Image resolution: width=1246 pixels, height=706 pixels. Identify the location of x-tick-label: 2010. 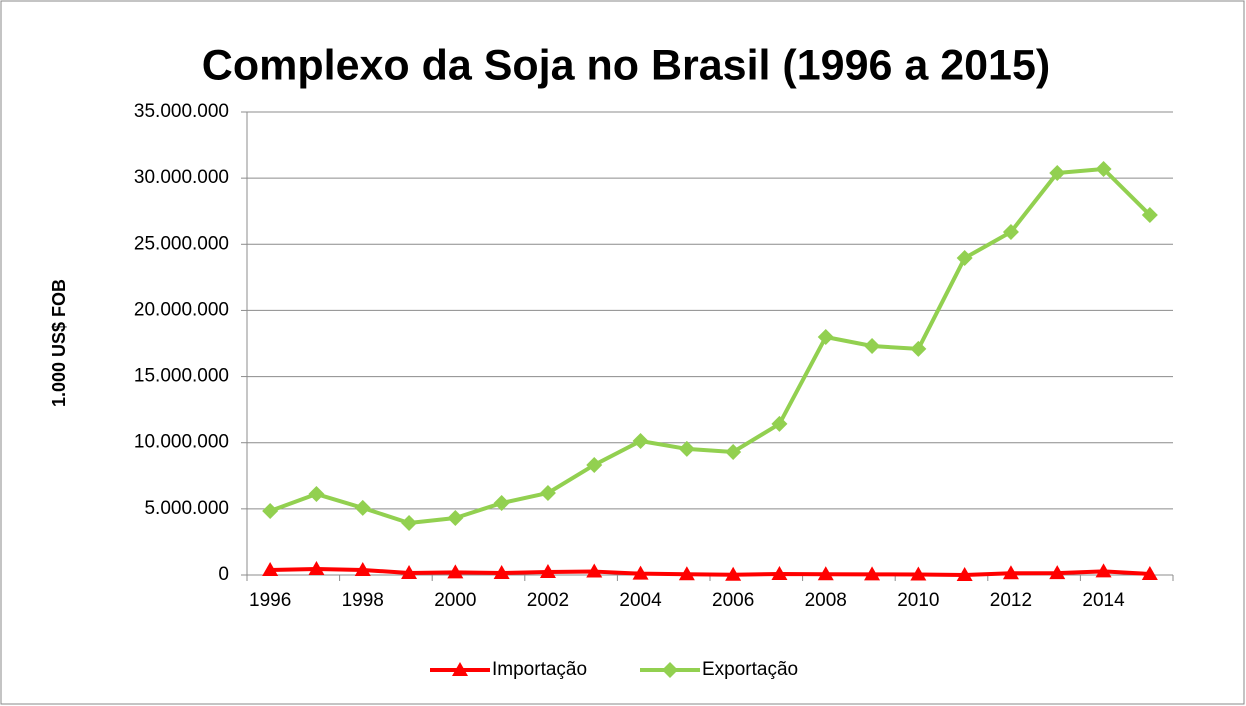
(918, 600).